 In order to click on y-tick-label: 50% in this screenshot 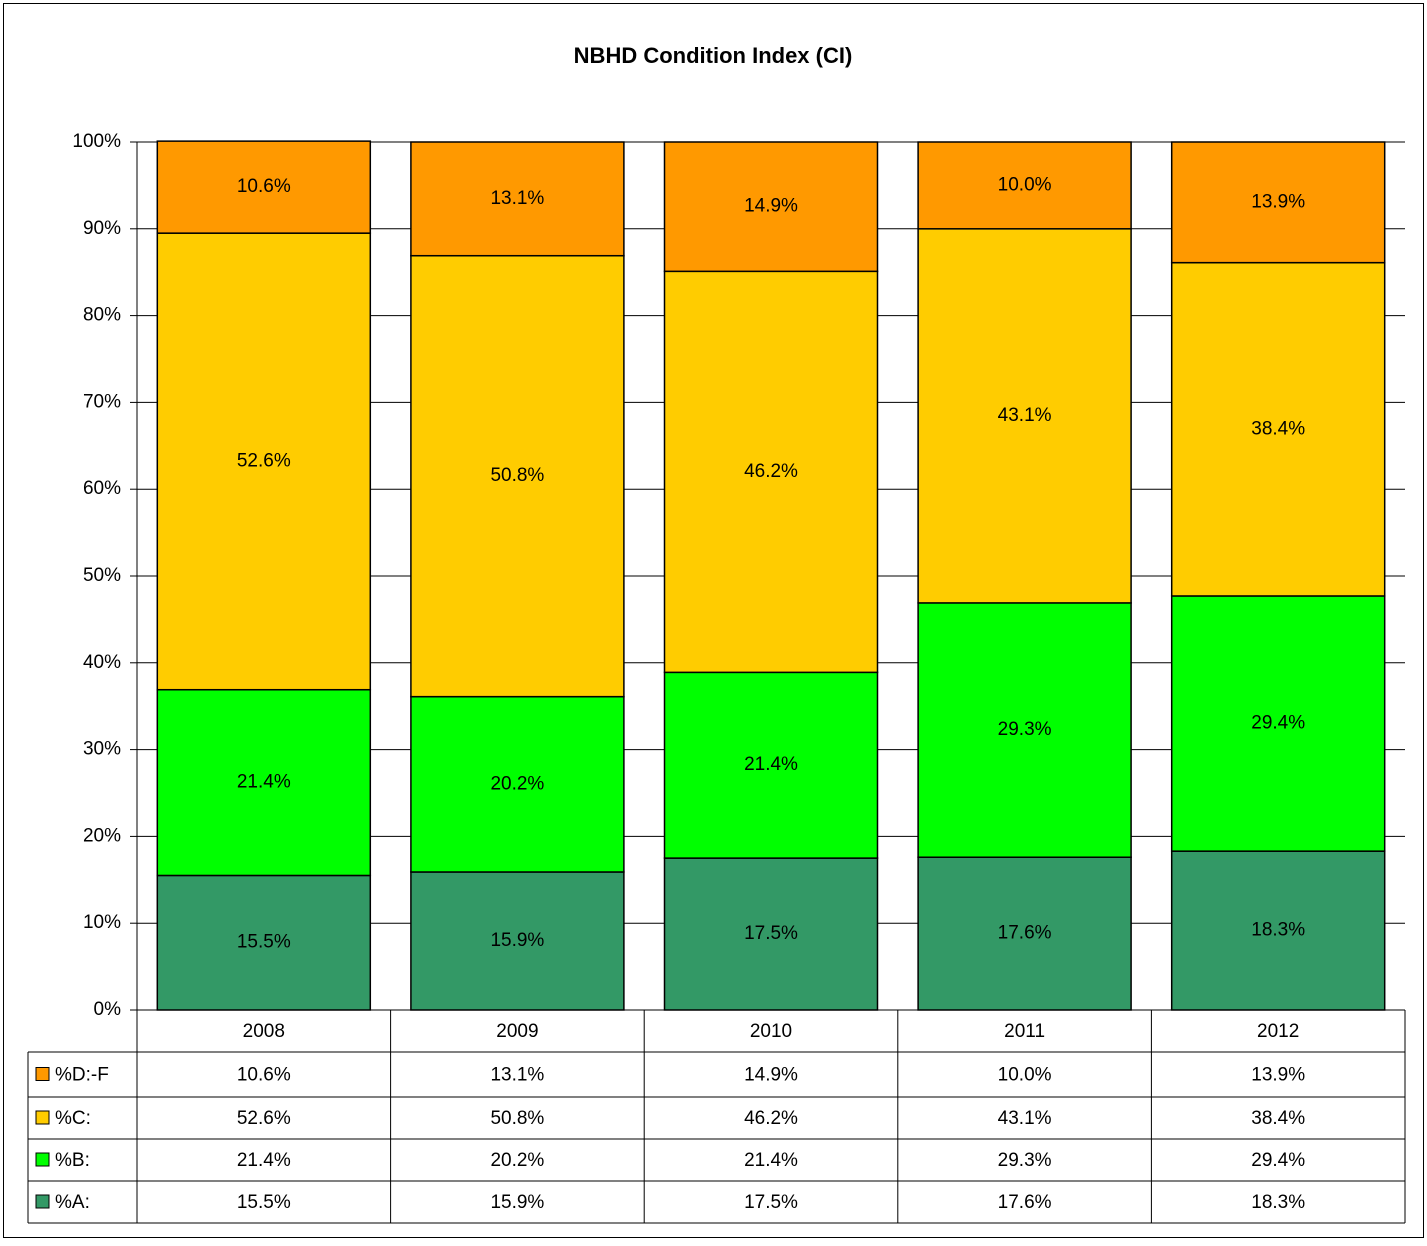, I will do `click(102, 575)`.